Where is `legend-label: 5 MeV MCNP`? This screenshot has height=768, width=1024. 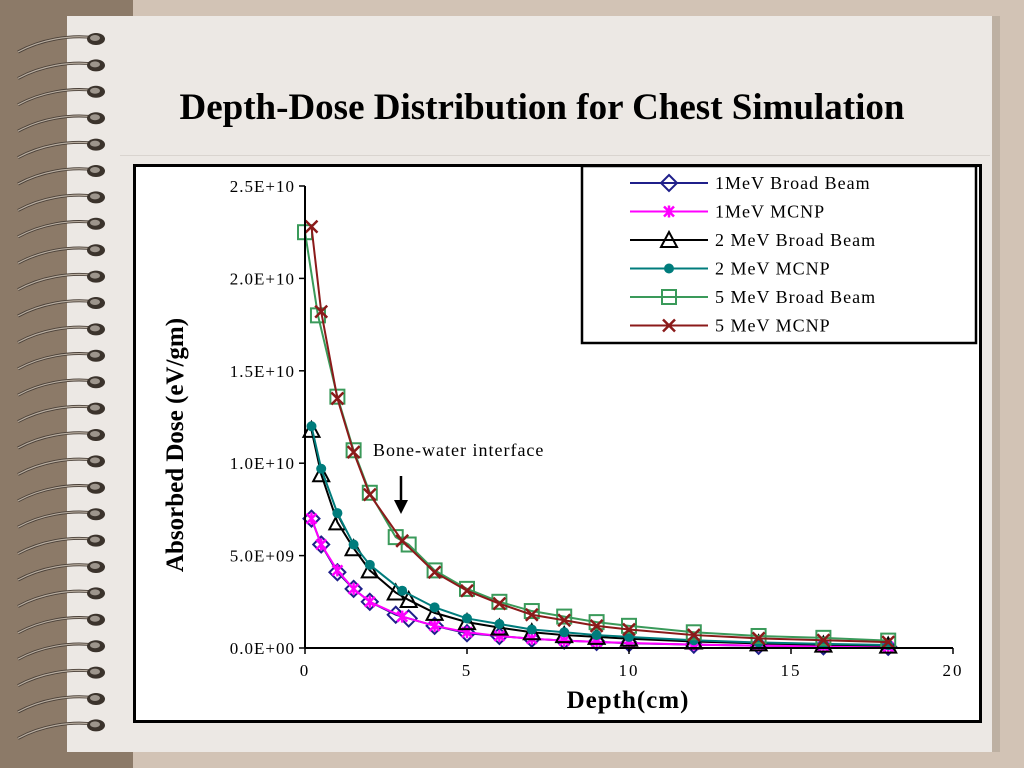 legend-label: 5 MeV MCNP is located at coordinates (773, 326).